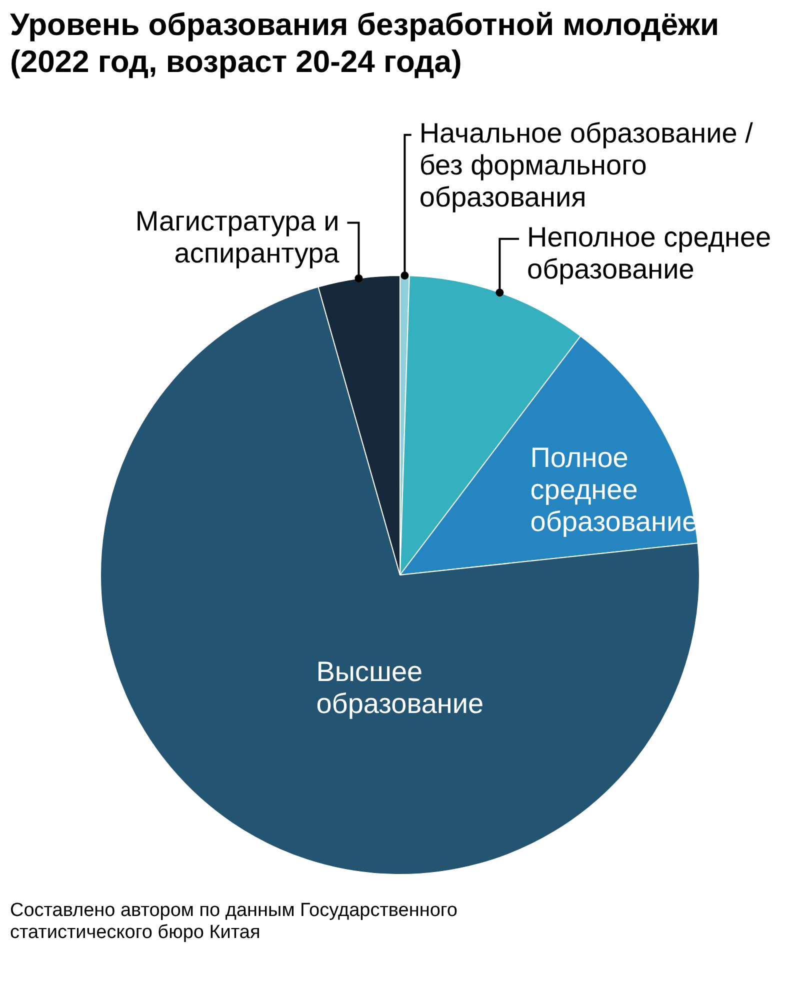  What do you see at coordinates (237, 237) in the screenshot?
I see `slice-label: Магистратура и аспирантура` at bounding box center [237, 237].